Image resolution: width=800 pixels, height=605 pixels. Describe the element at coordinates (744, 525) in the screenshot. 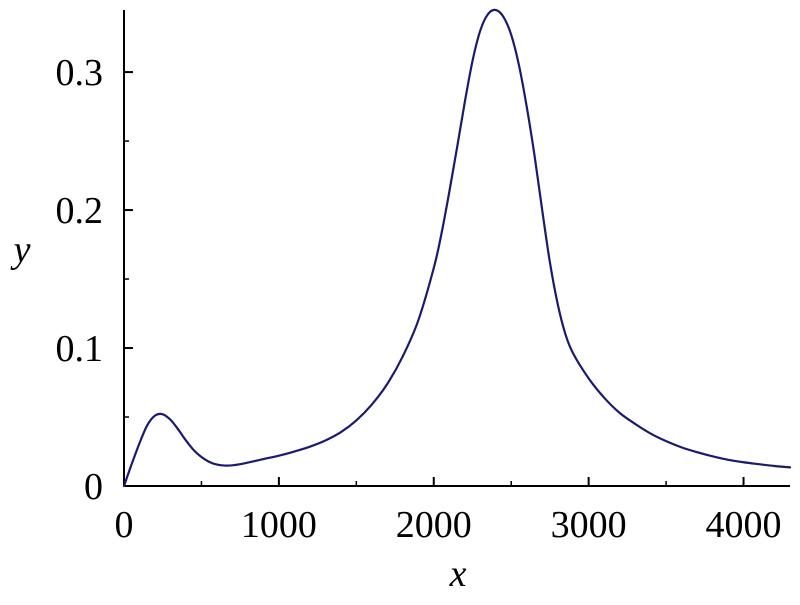

I see `x-tick-label-4: 4000` at that location.